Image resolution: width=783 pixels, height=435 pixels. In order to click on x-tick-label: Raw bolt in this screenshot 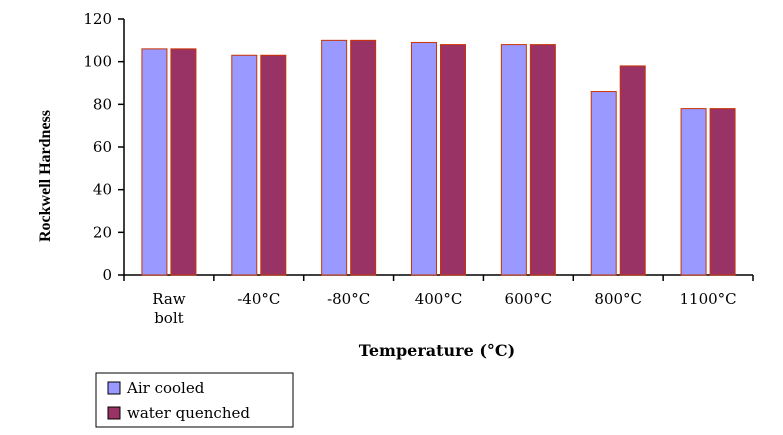, I will do `click(169, 308)`.